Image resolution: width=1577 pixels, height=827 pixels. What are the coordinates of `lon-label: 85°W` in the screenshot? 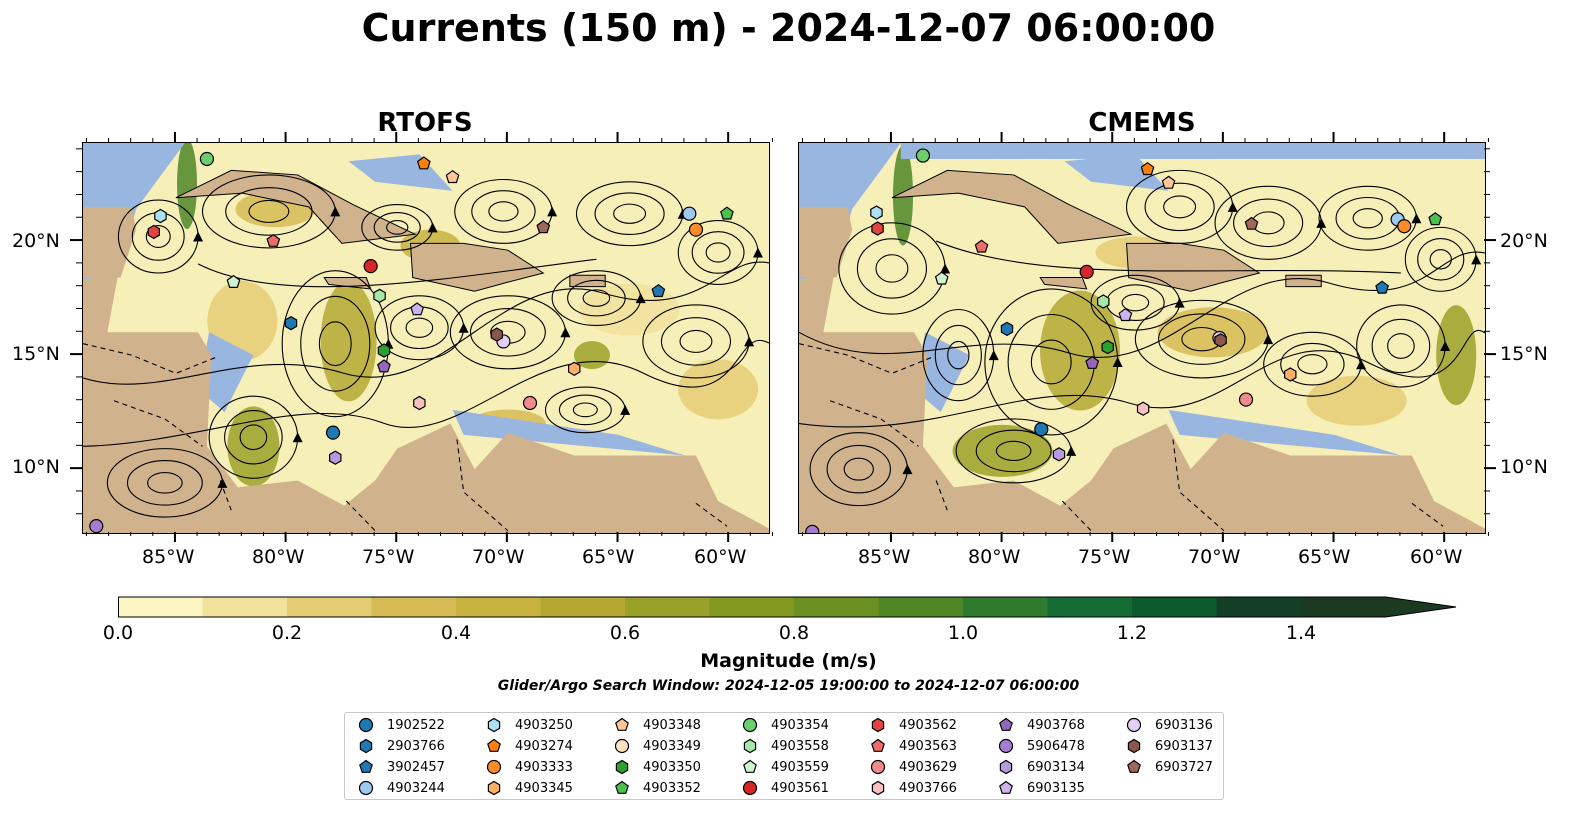 It's located at (168, 557).